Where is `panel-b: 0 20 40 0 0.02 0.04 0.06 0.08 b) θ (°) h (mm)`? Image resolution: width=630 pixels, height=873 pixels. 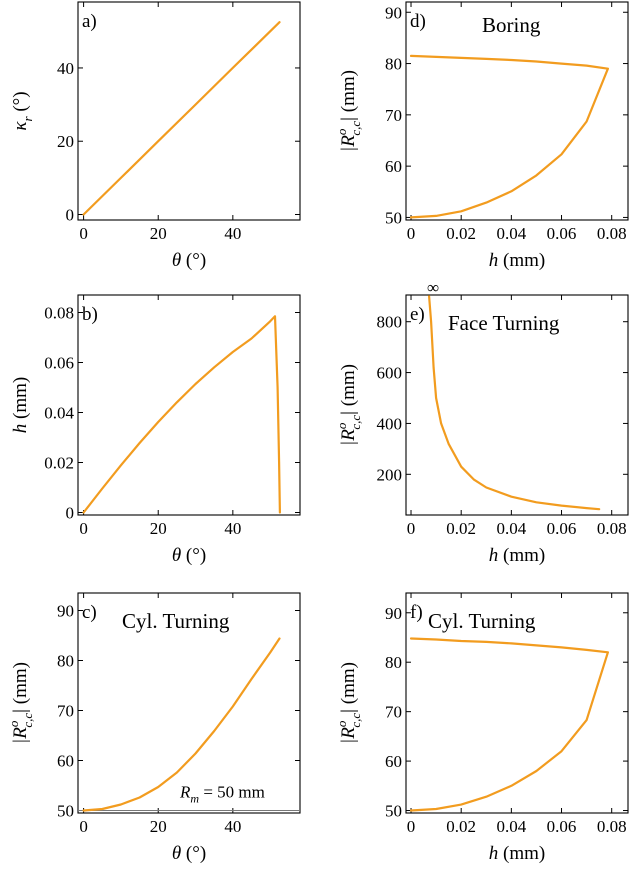
panel-b: 0 20 40 0 0.02 0.04 0.06 0.08 b) θ (°) h (mm) is located at coordinates (155, 430).